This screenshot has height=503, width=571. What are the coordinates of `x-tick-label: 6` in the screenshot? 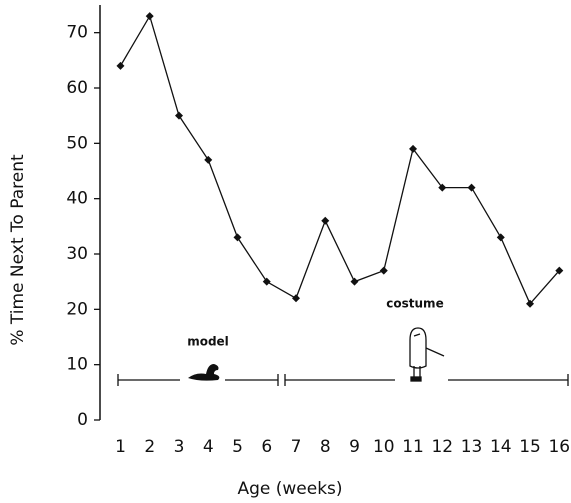 It's located at (266, 447).